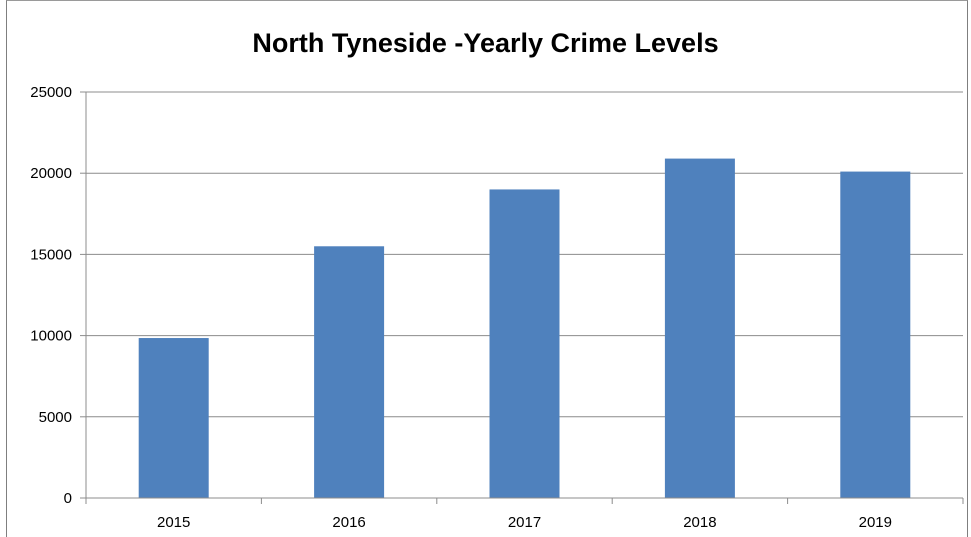 The height and width of the screenshot is (537, 971). I want to click on bar-2016, so click(349, 372).